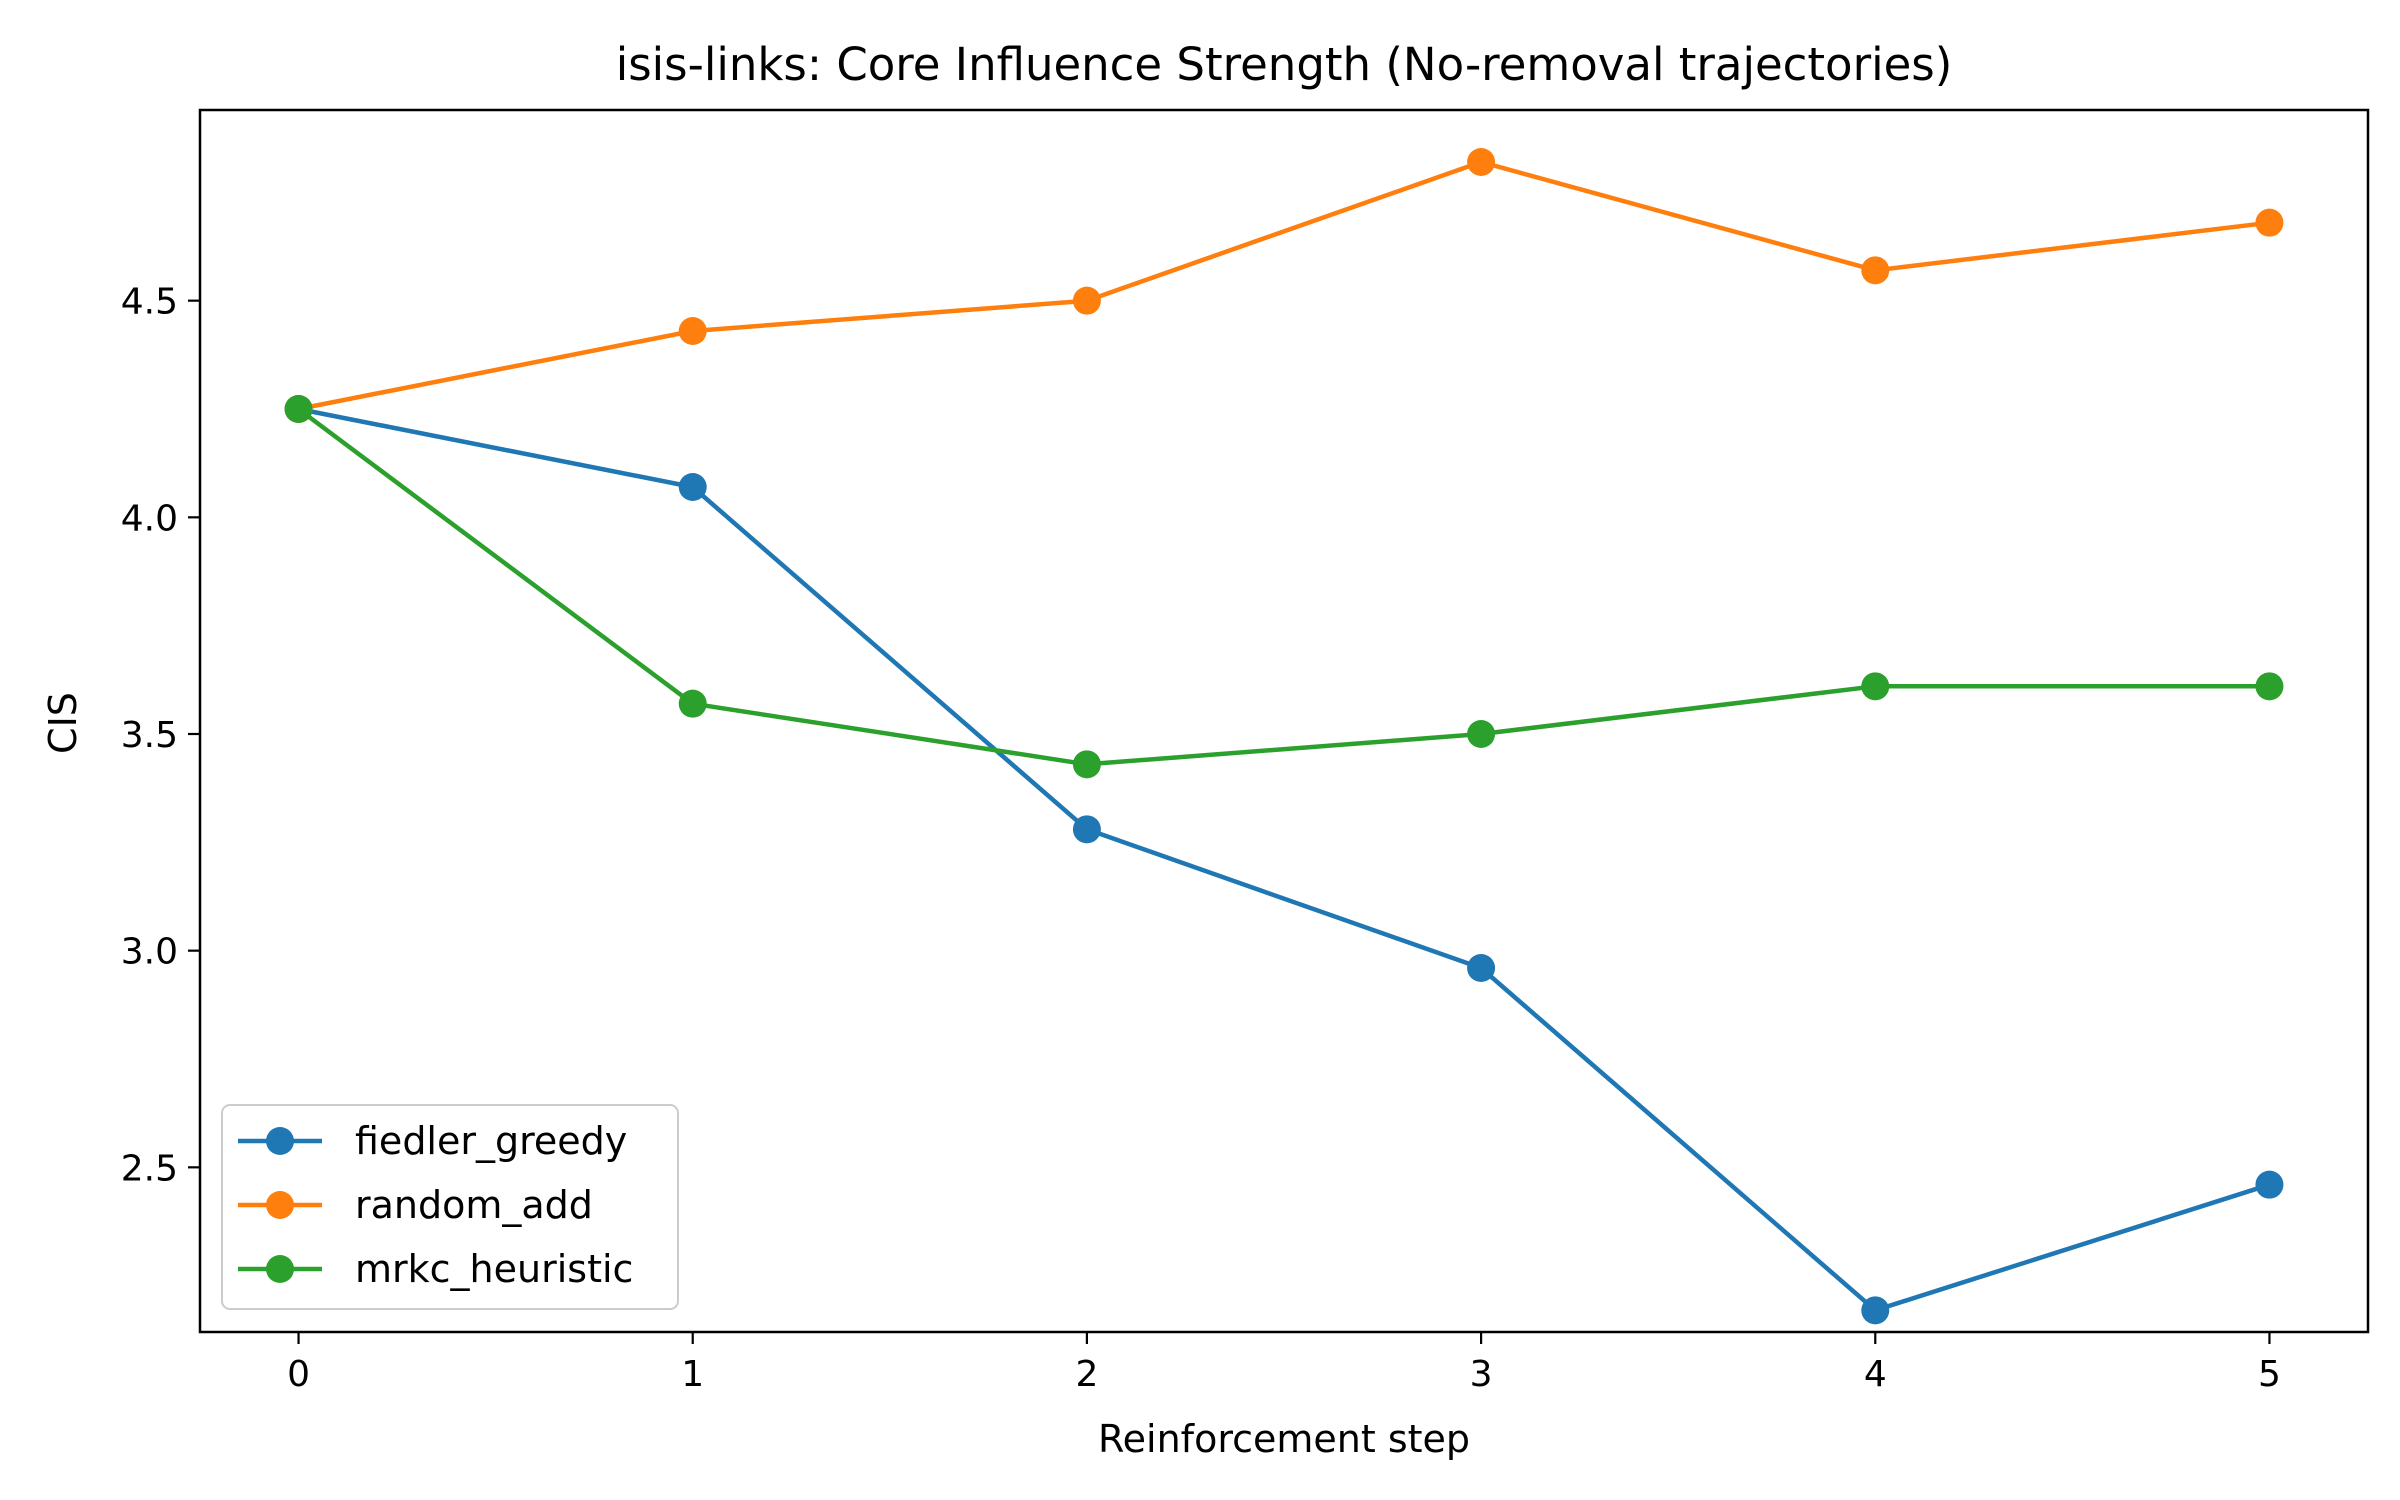 The image size is (2400, 1500). I want to click on y-tick-label: 2.5, so click(149, 1168).